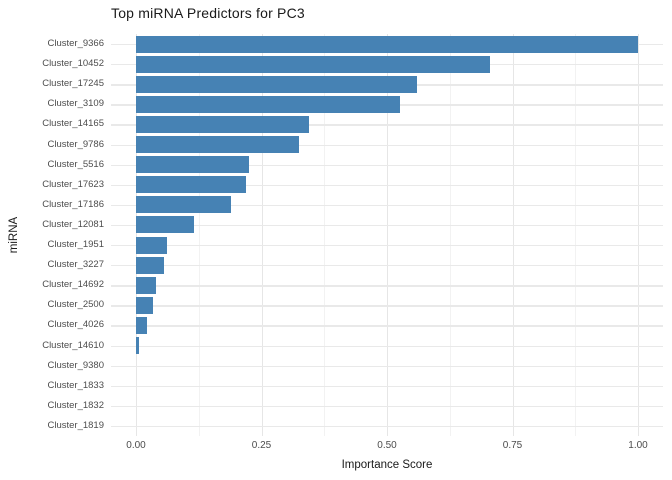  What do you see at coordinates (261, 445) in the screenshot?
I see `x-tick-label: 0.25` at bounding box center [261, 445].